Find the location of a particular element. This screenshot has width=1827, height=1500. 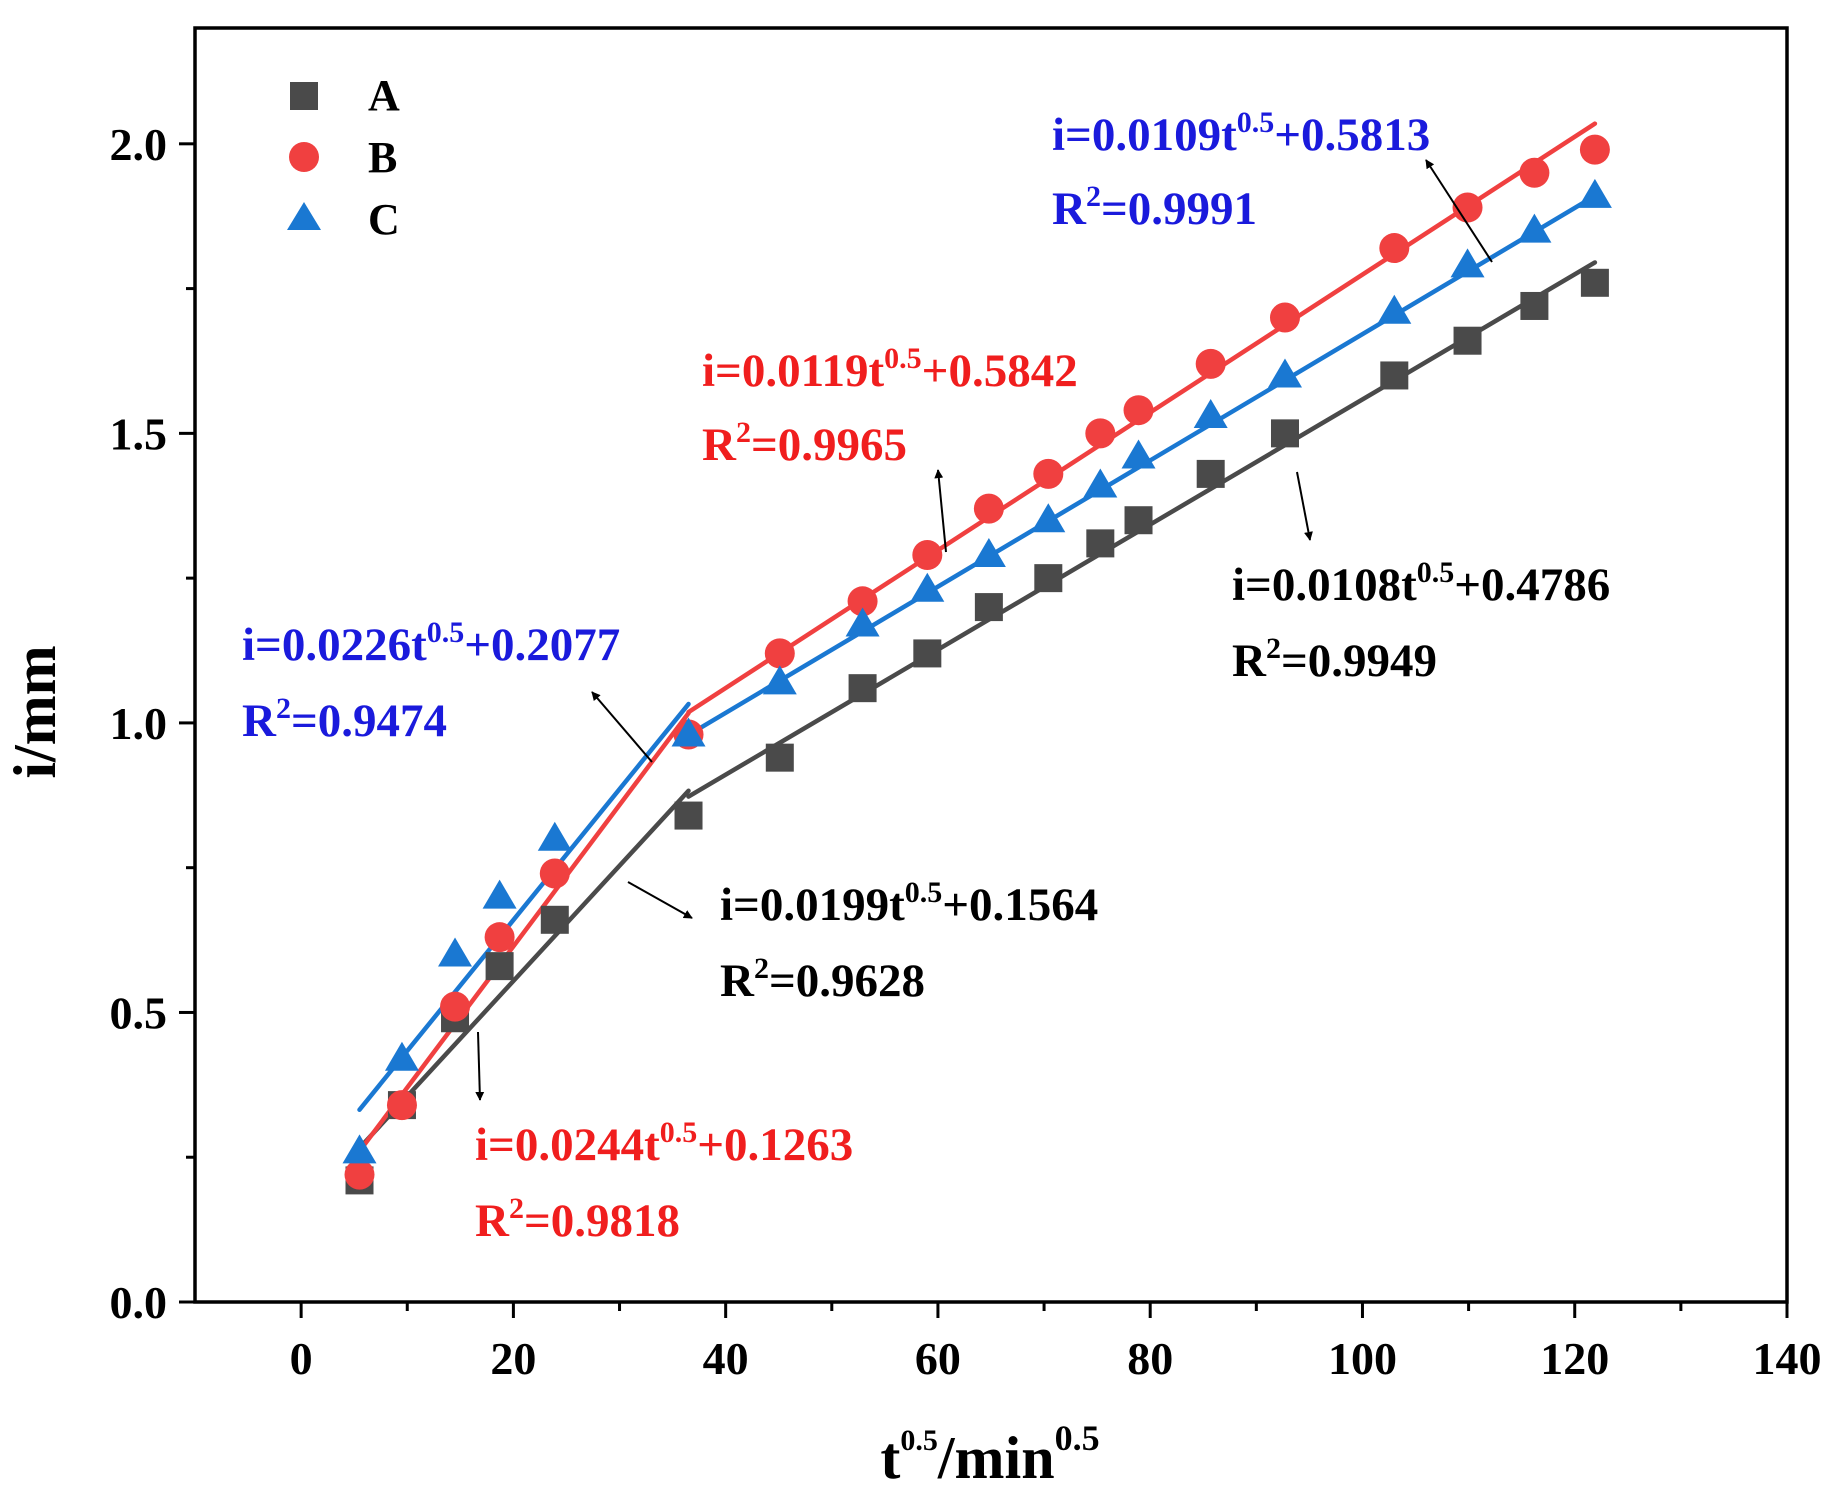

legend-label-c: C is located at coordinates (384, 219).